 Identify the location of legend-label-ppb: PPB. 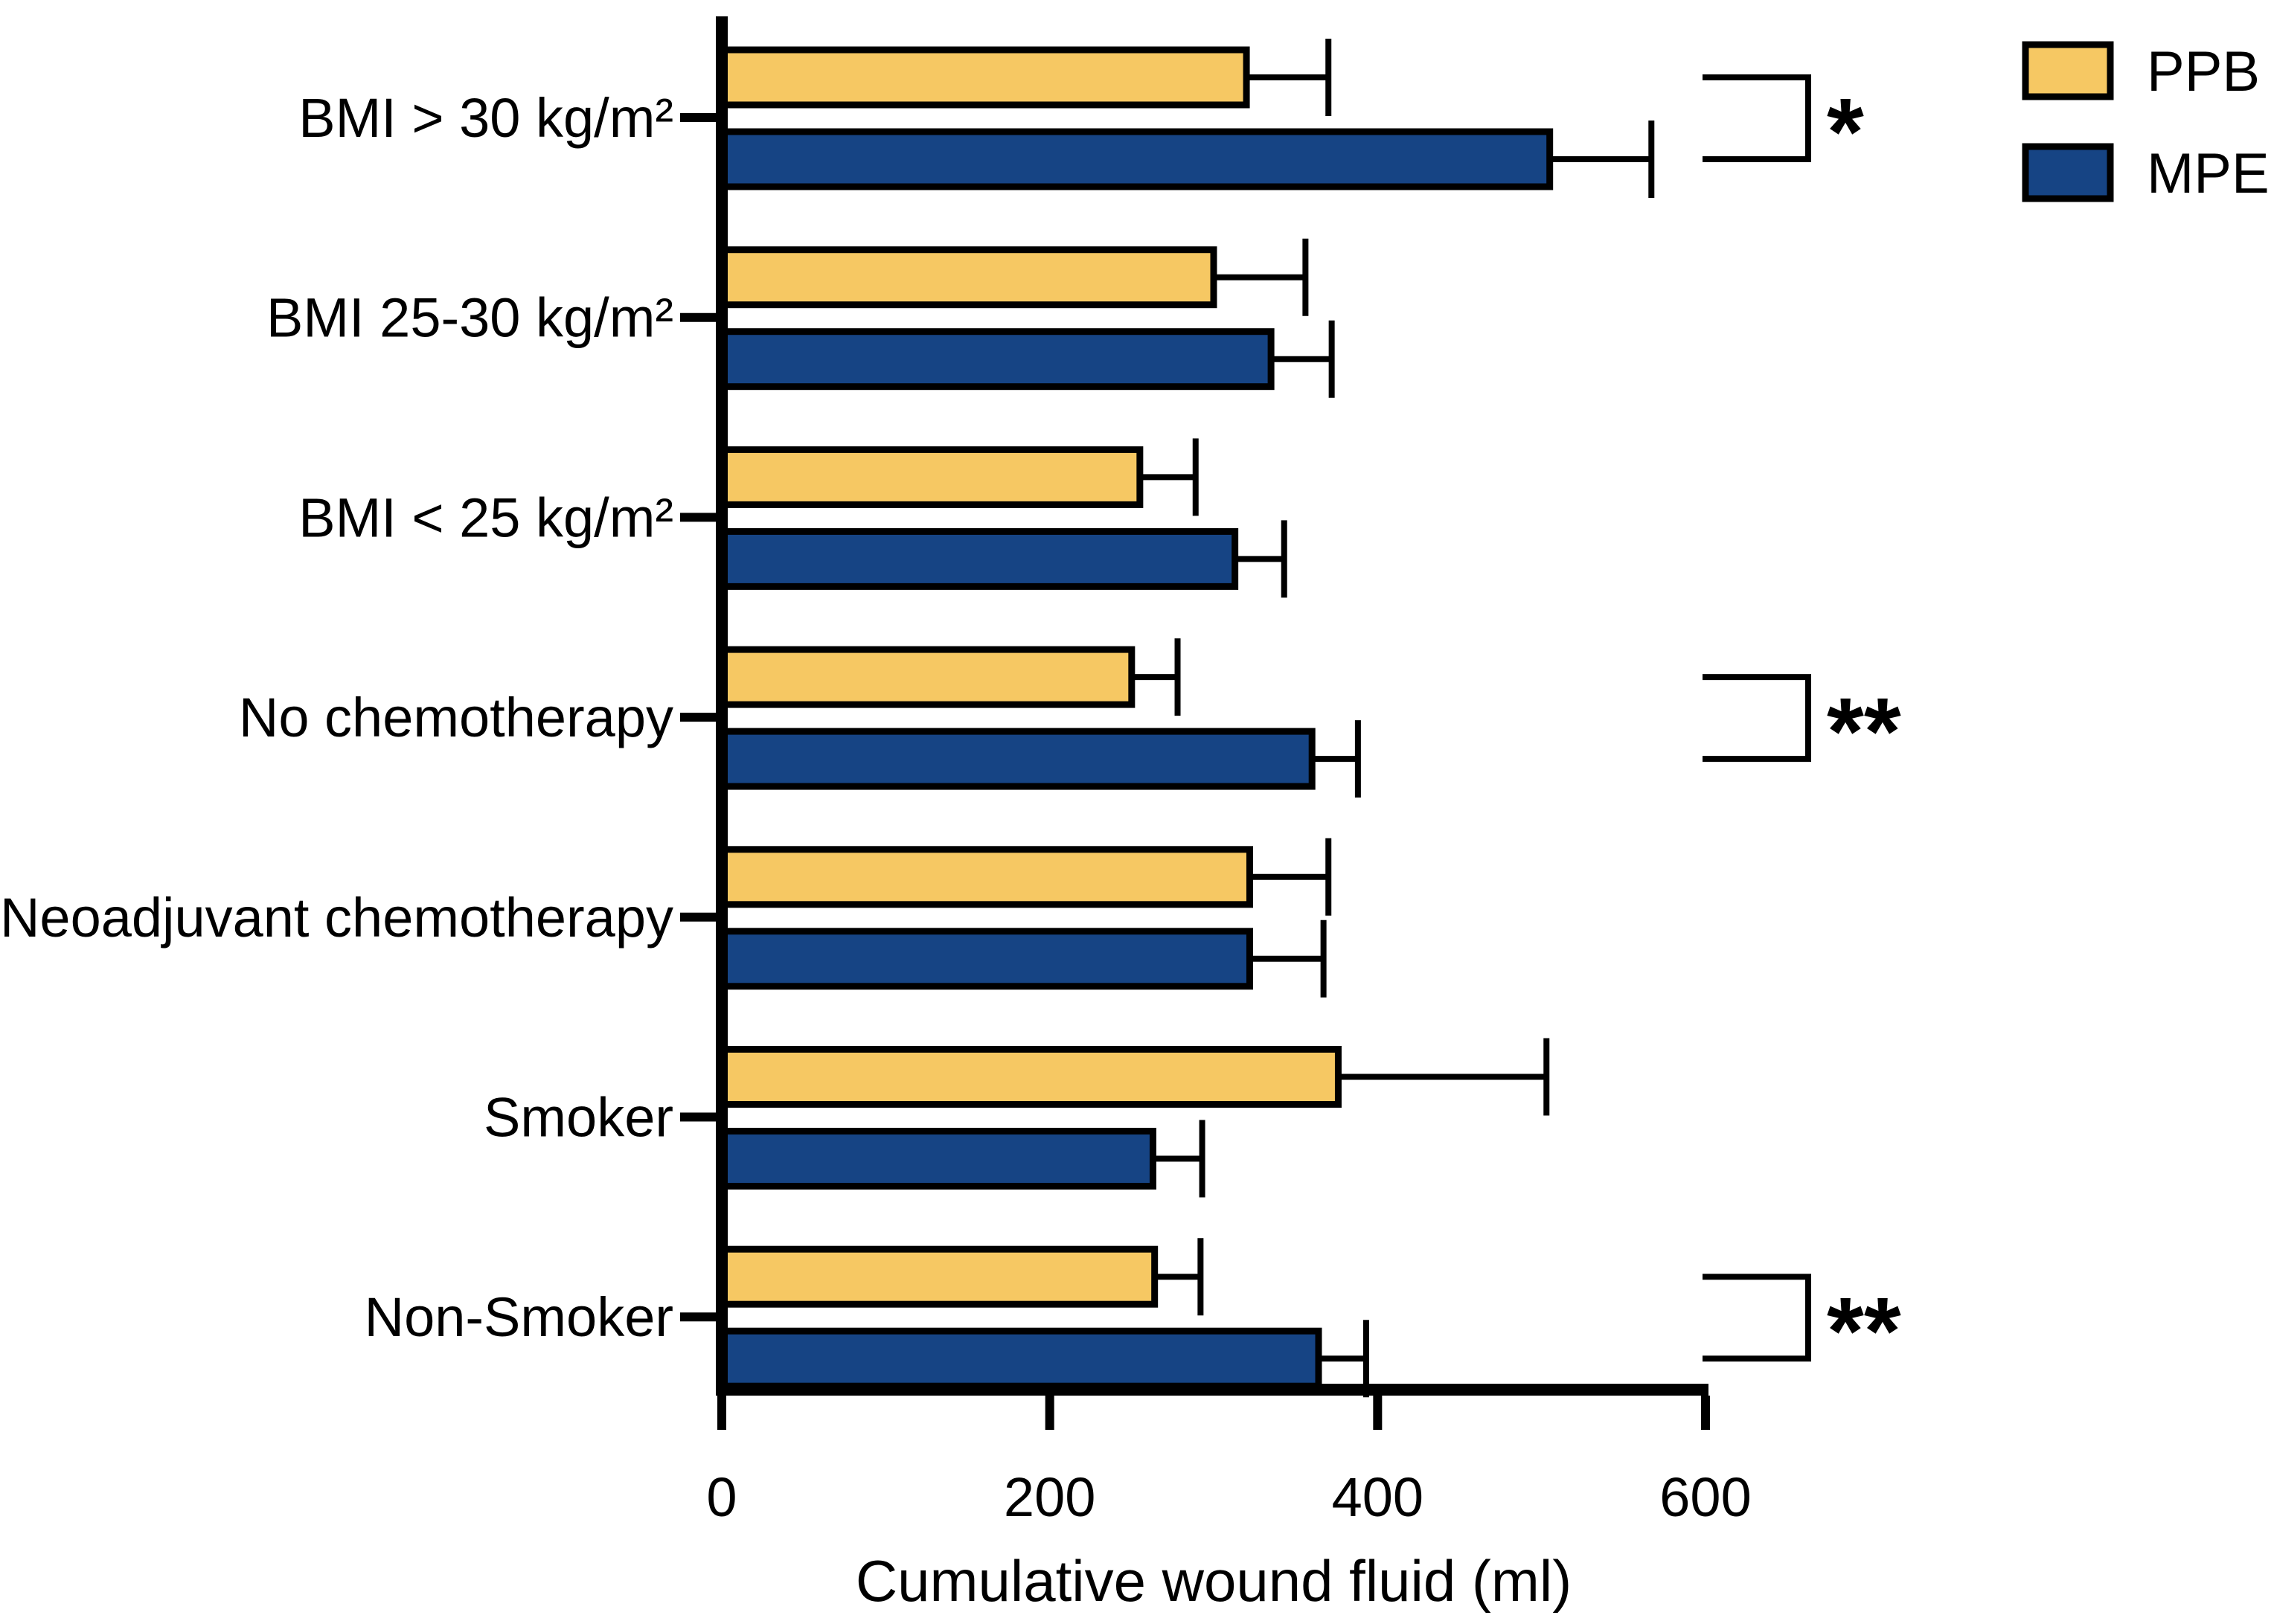
(2203, 71).